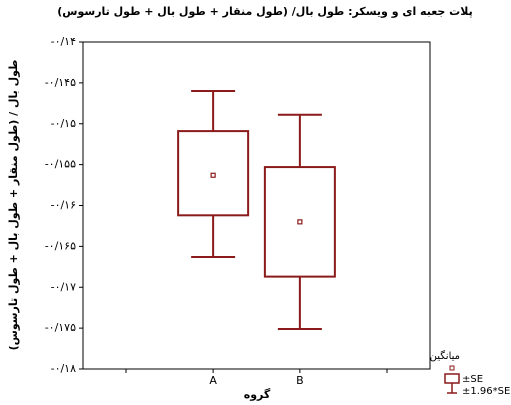 The image size is (511, 405). What do you see at coordinates (300, 380) in the screenshot?
I see `x-tick-label: B` at bounding box center [300, 380].